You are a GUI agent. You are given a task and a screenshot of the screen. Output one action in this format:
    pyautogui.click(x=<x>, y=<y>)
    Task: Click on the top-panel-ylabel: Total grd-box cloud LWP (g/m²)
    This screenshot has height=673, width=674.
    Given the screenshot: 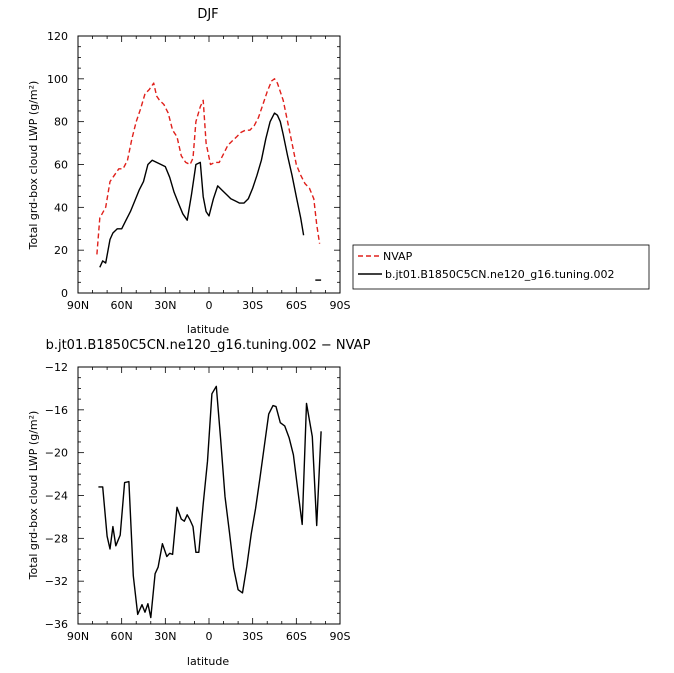 What is the action you would take?
    pyautogui.click(x=33, y=166)
    